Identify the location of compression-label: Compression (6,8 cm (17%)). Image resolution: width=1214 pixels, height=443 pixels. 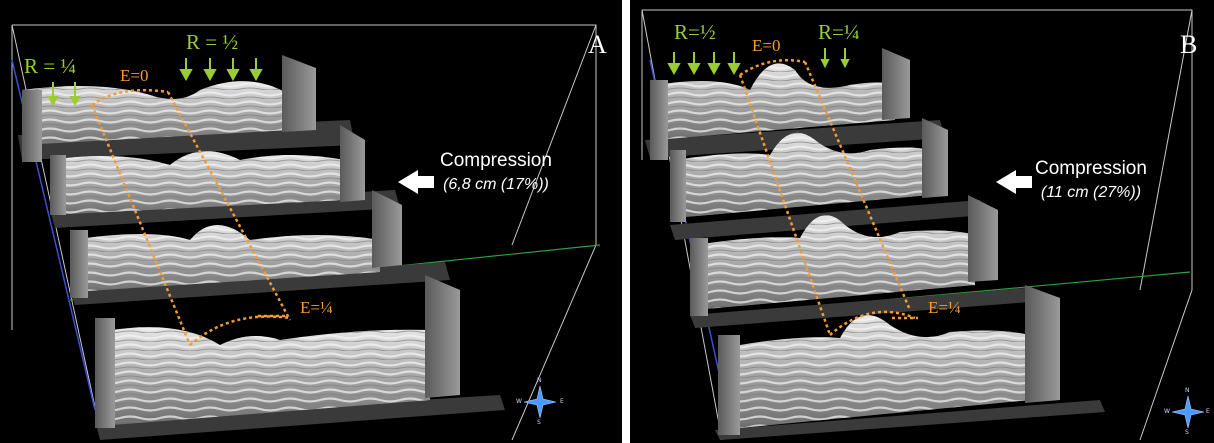
(496, 172).